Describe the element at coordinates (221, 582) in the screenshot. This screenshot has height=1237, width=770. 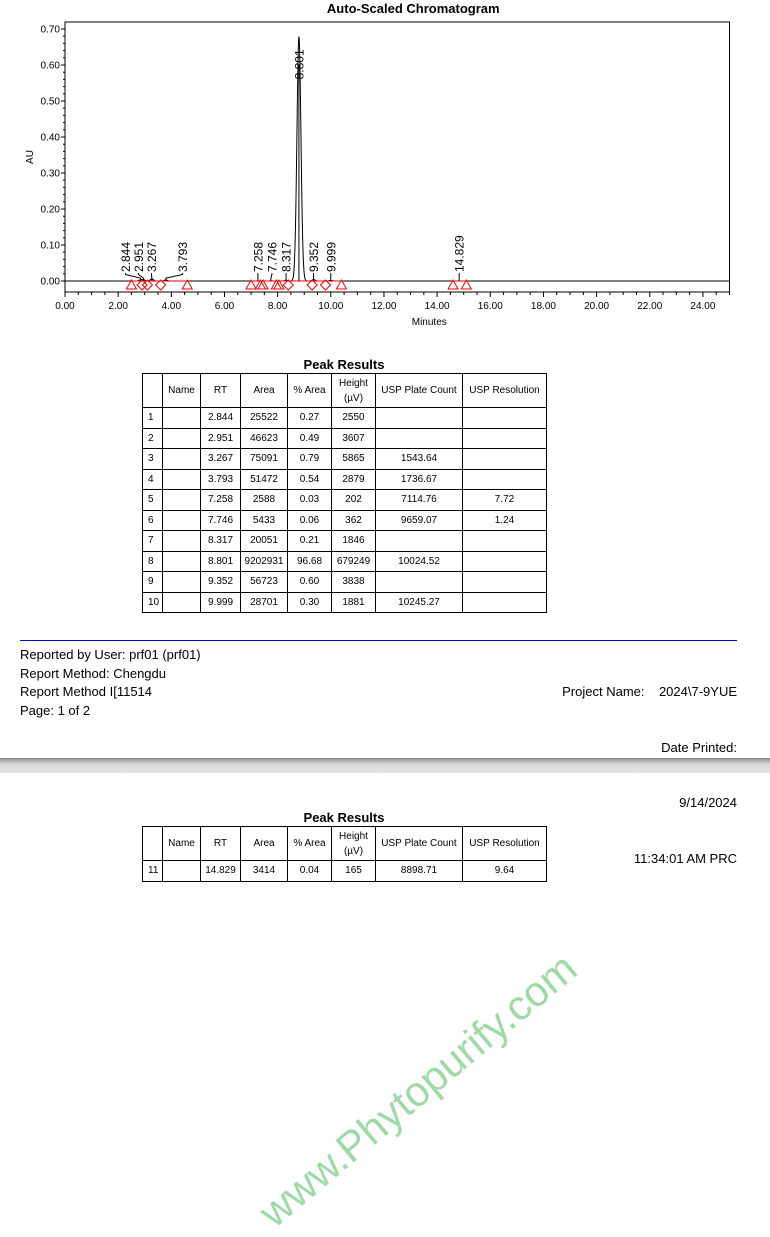
I see `table-cell: 9.352` at that location.